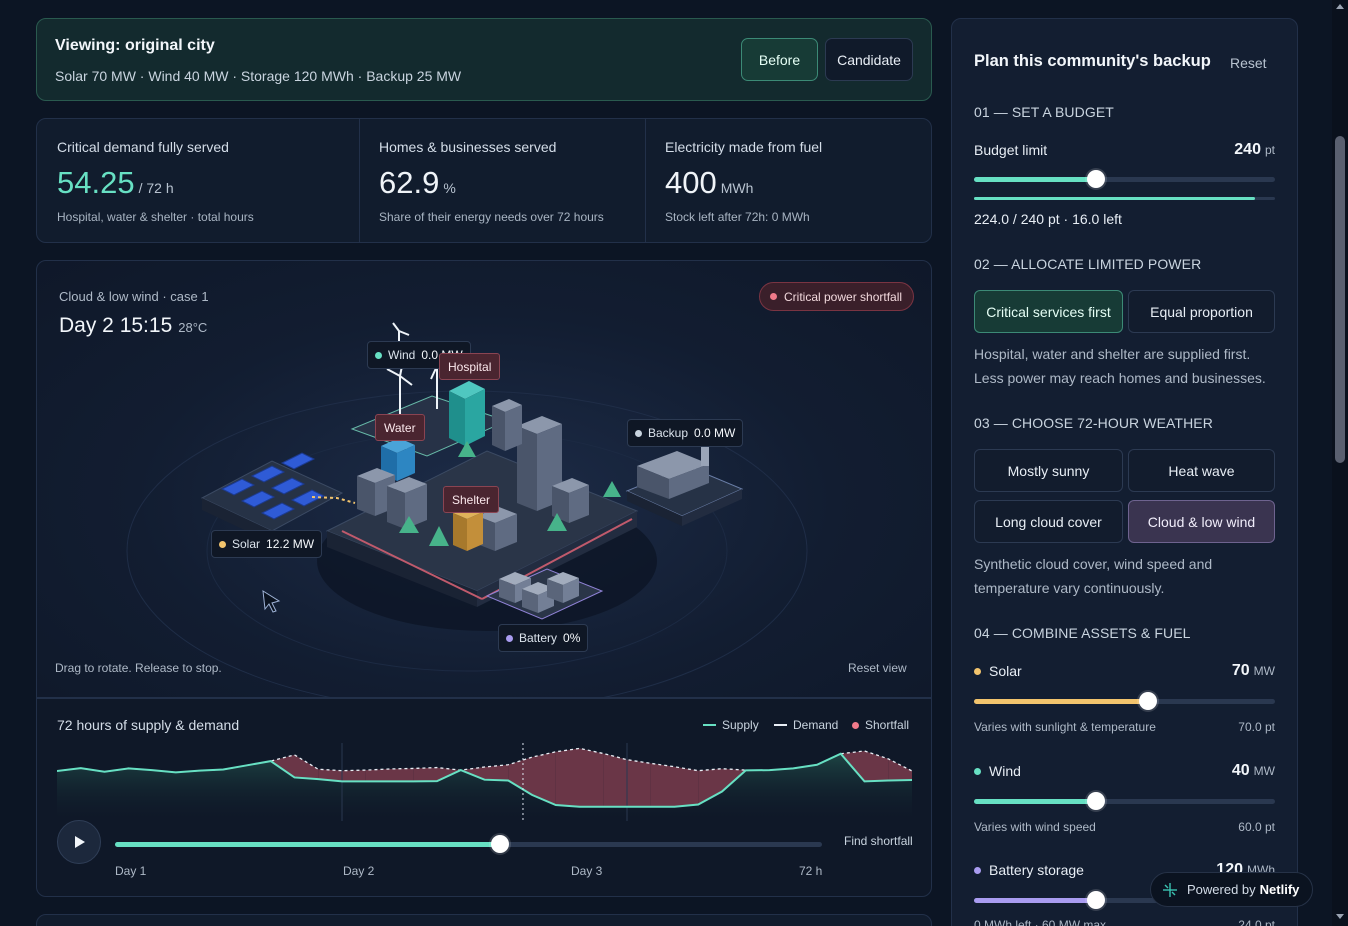  I want to click on candidate-button: Candidate, so click(869, 59).